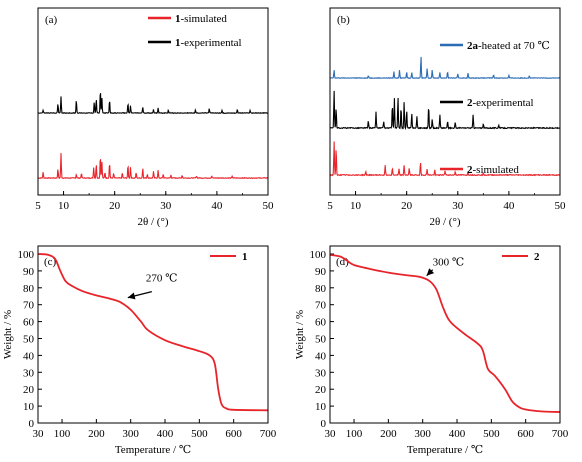  I want to click on legend-label: 1-simulated, so click(201, 19).